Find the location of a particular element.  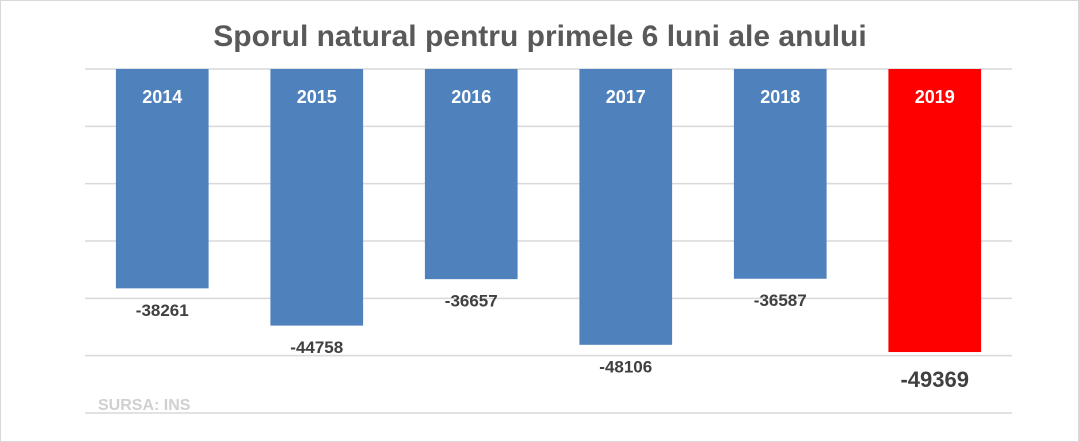

value-label: -36587 is located at coordinates (780, 300).